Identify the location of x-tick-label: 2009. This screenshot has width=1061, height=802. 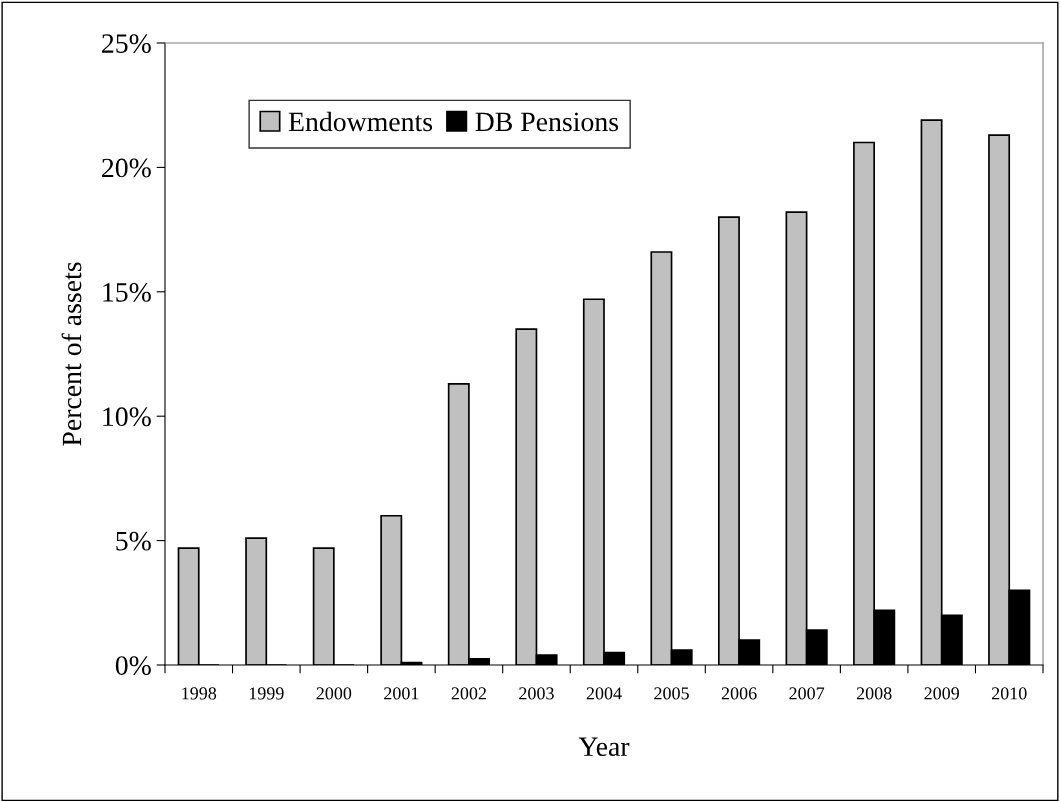
(942, 693).